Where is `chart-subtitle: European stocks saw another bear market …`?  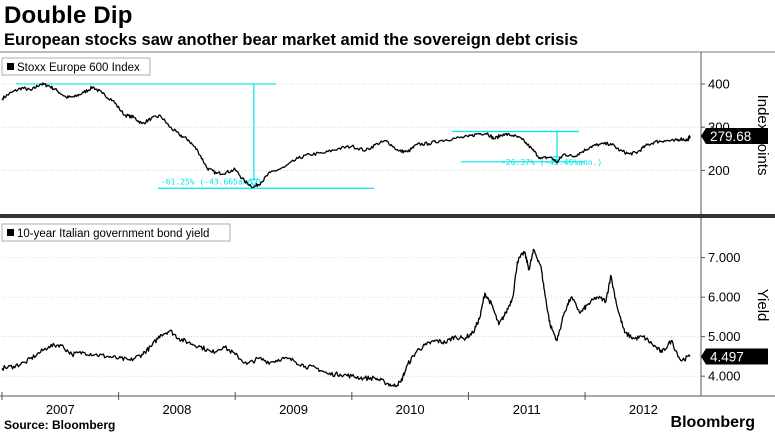
chart-subtitle: European stocks saw another bear market … is located at coordinates (291, 40).